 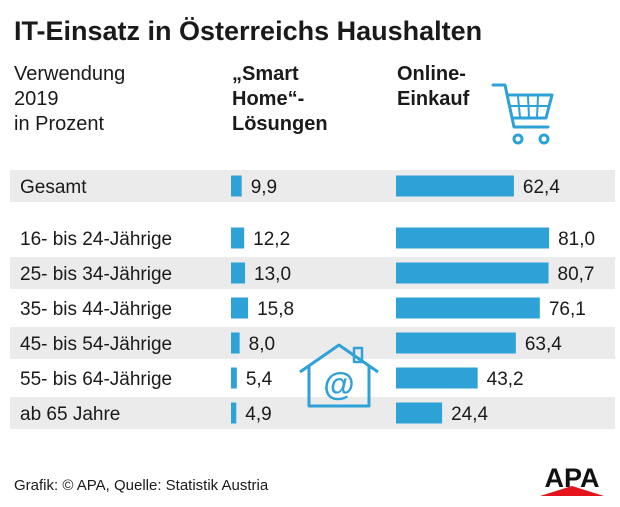 What do you see at coordinates (259, 379) in the screenshot?
I see `value-label-smart-home: 5,4` at bounding box center [259, 379].